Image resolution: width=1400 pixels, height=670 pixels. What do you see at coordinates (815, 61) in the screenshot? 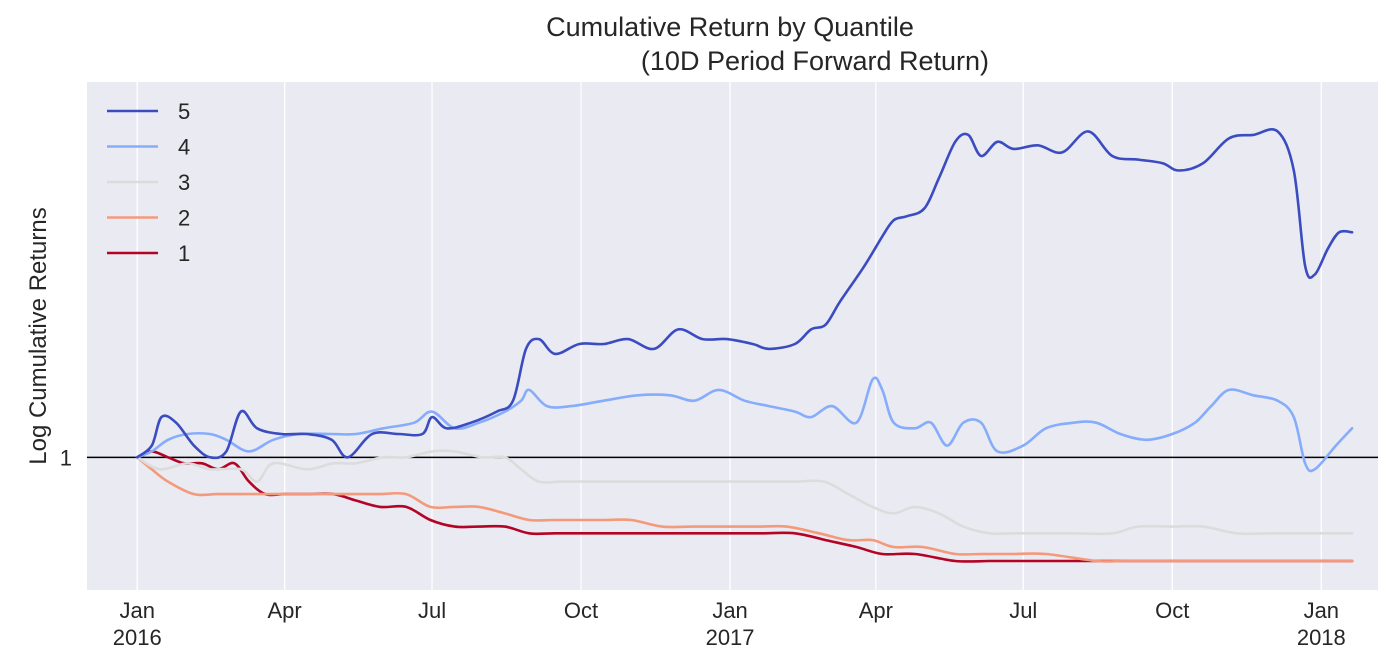
I see `chart-subtitle: (10D Period Forward Return)` at bounding box center [815, 61].